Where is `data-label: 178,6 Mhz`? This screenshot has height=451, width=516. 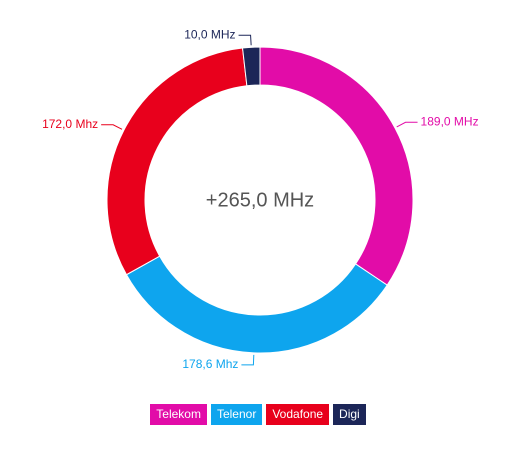
data-label: 178,6 Mhz is located at coordinates (210, 364).